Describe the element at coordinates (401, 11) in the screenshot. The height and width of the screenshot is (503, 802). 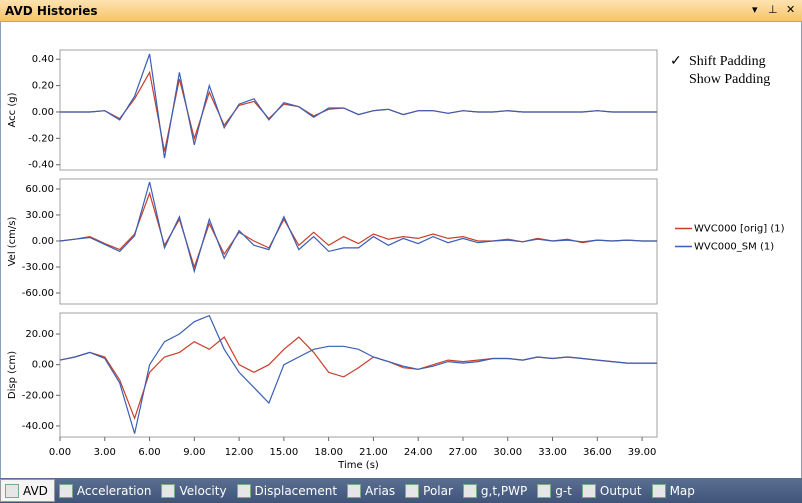
I see `title-bar: AVD Histories ▾ ⊥ ✕` at that location.